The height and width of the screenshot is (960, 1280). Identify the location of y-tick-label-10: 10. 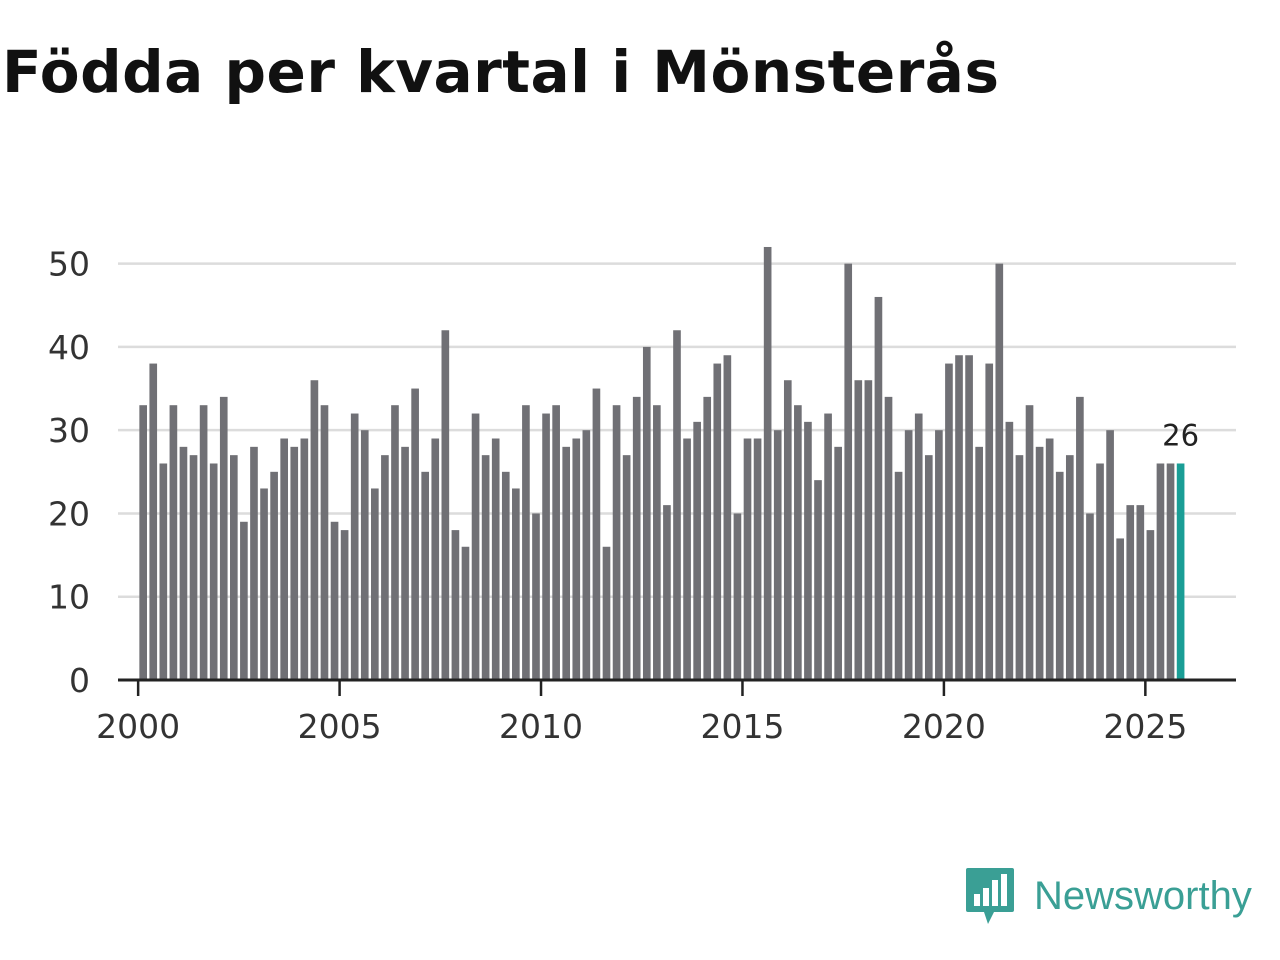
(69, 597).